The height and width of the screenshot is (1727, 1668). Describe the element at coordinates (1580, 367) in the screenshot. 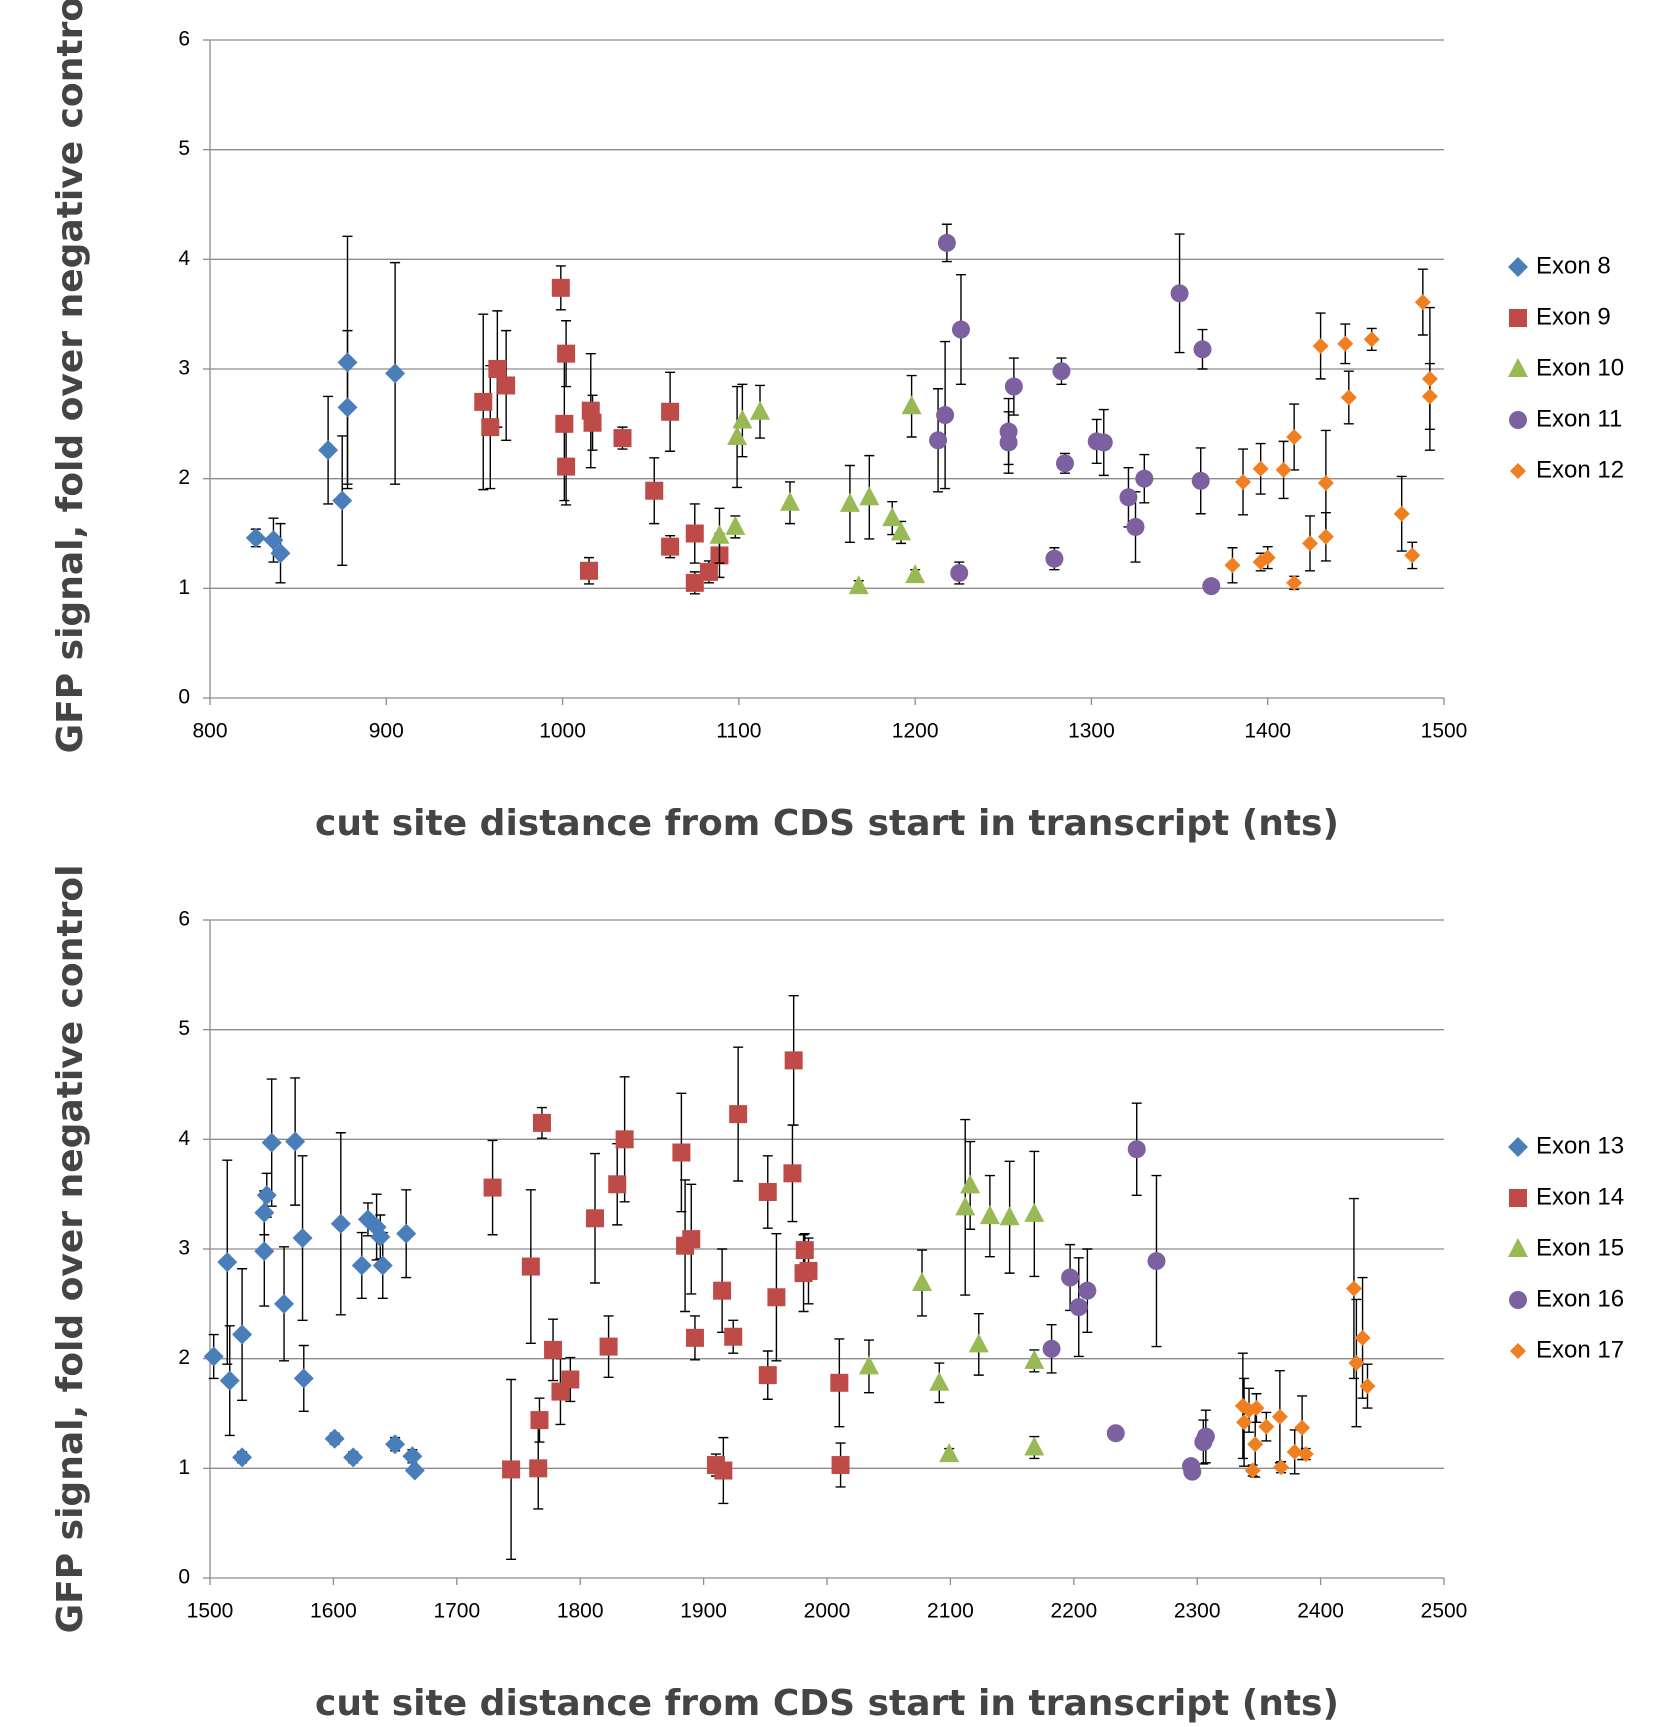

I see `legend-label: Exon 10` at that location.